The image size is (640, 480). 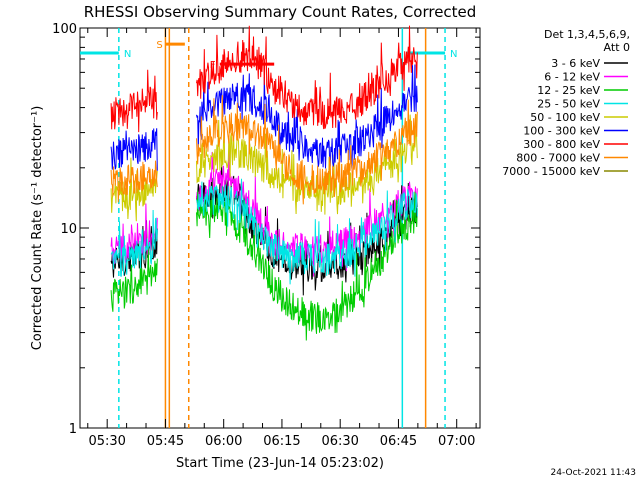 I want to click on legend-label: 25 - 50 keV, so click(x=568, y=104).